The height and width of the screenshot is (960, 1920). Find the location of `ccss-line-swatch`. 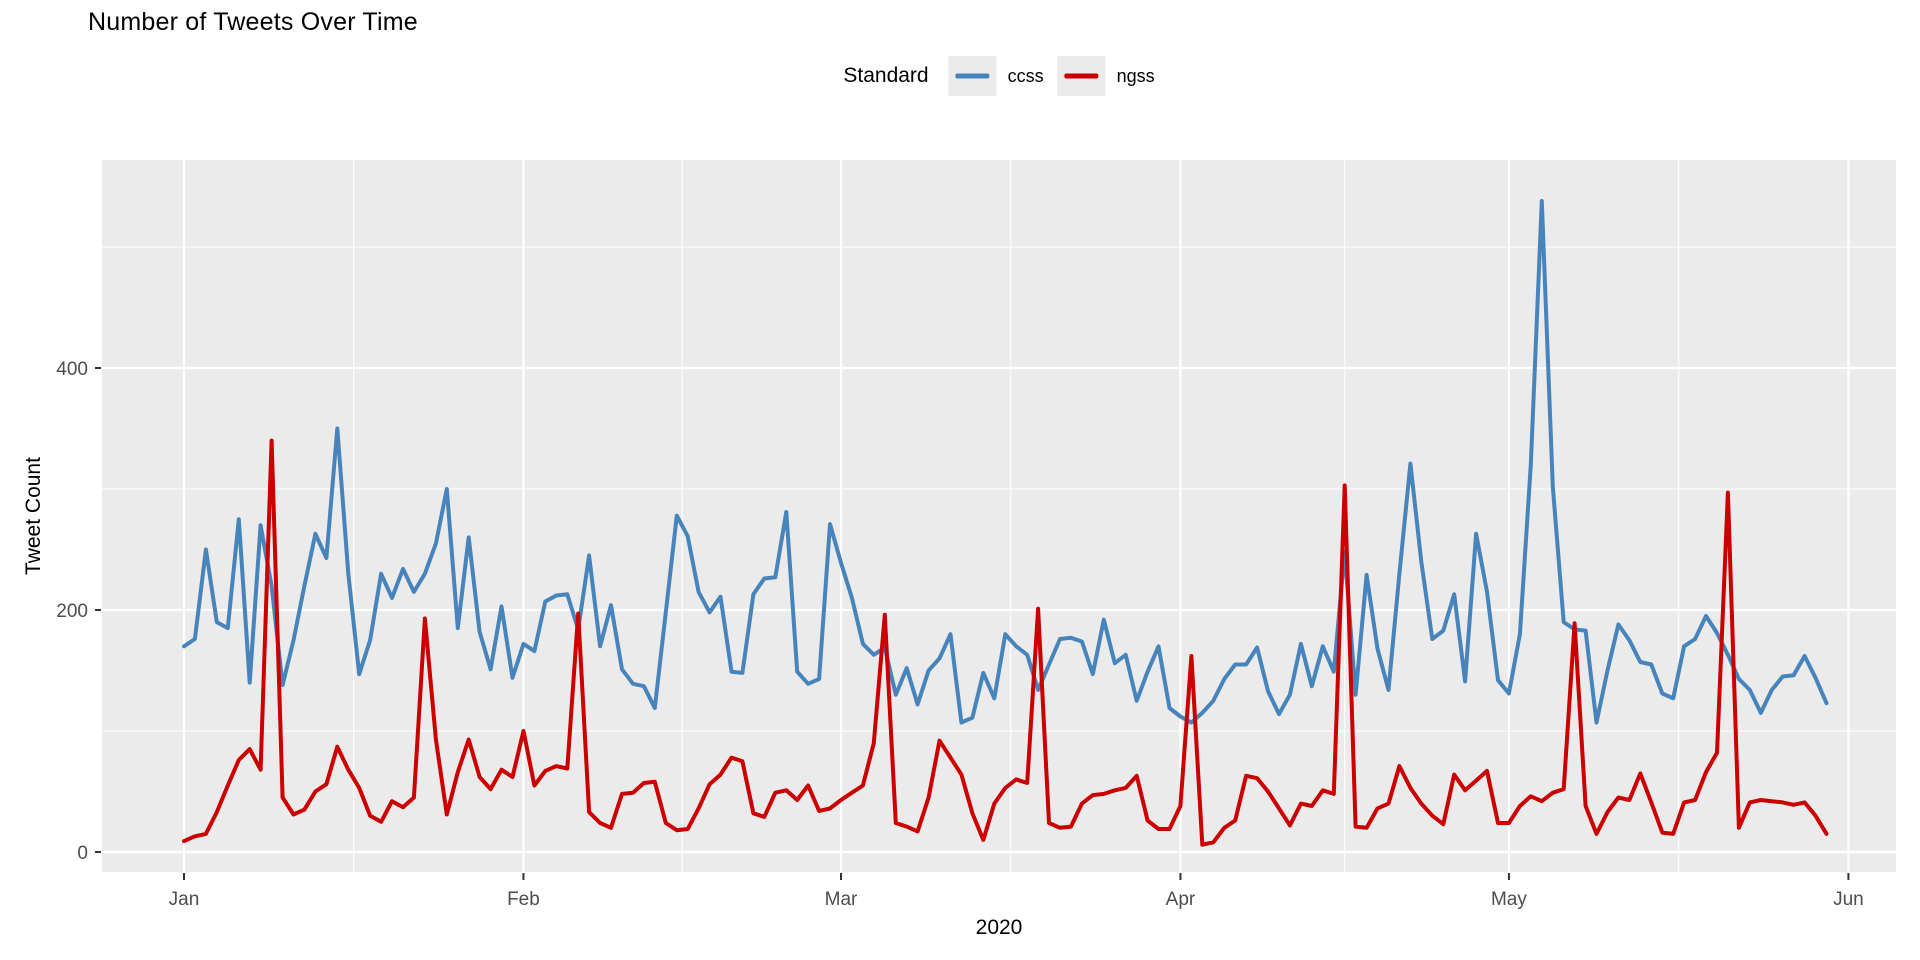

ccss-line-swatch is located at coordinates (972, 76).